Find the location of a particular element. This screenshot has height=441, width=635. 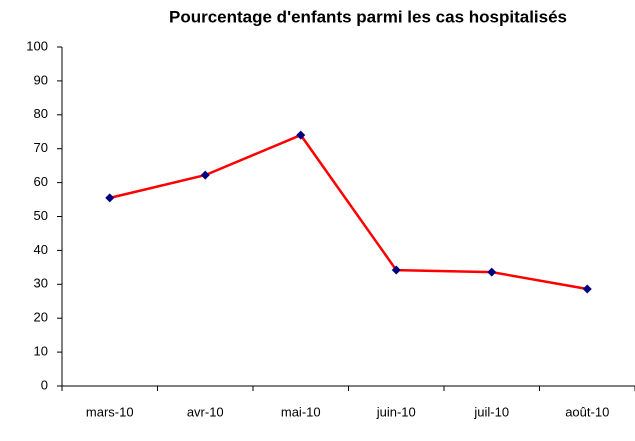

y-tick-label: 0 is located at coordinates (44, 384).